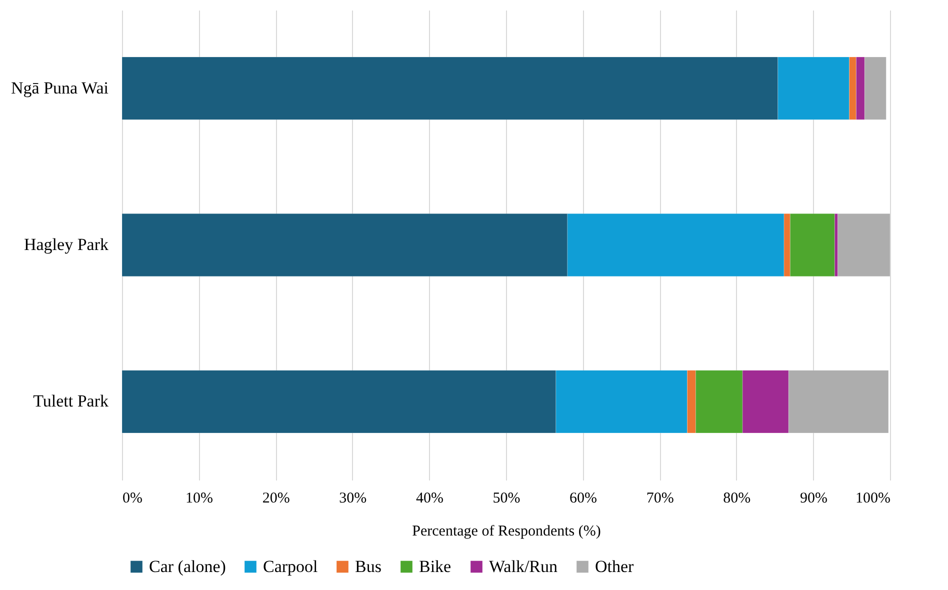  What do you see at coordinates (60, 88) in the screenshot?
I see `y-tick-label: Ngā Puna Wai` at bounding box center [60, 88].